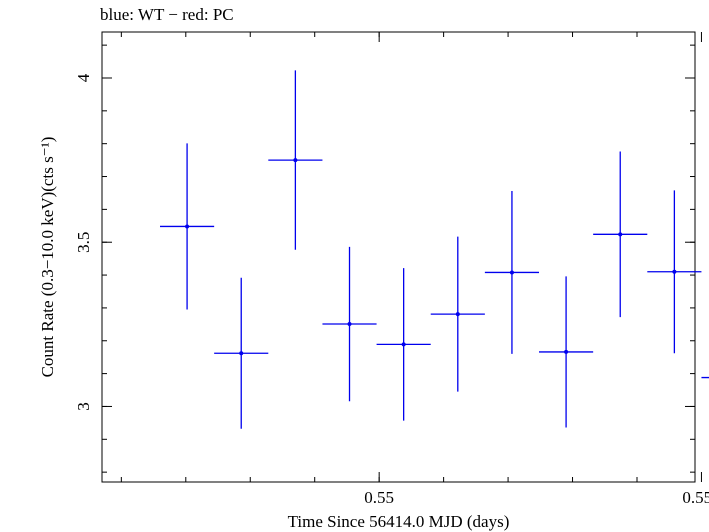  What do you see at coordinates (167, 14) in the screenshot?
I see `chart-title: blue: WT − red: PC` at bounding box center [167, 14].